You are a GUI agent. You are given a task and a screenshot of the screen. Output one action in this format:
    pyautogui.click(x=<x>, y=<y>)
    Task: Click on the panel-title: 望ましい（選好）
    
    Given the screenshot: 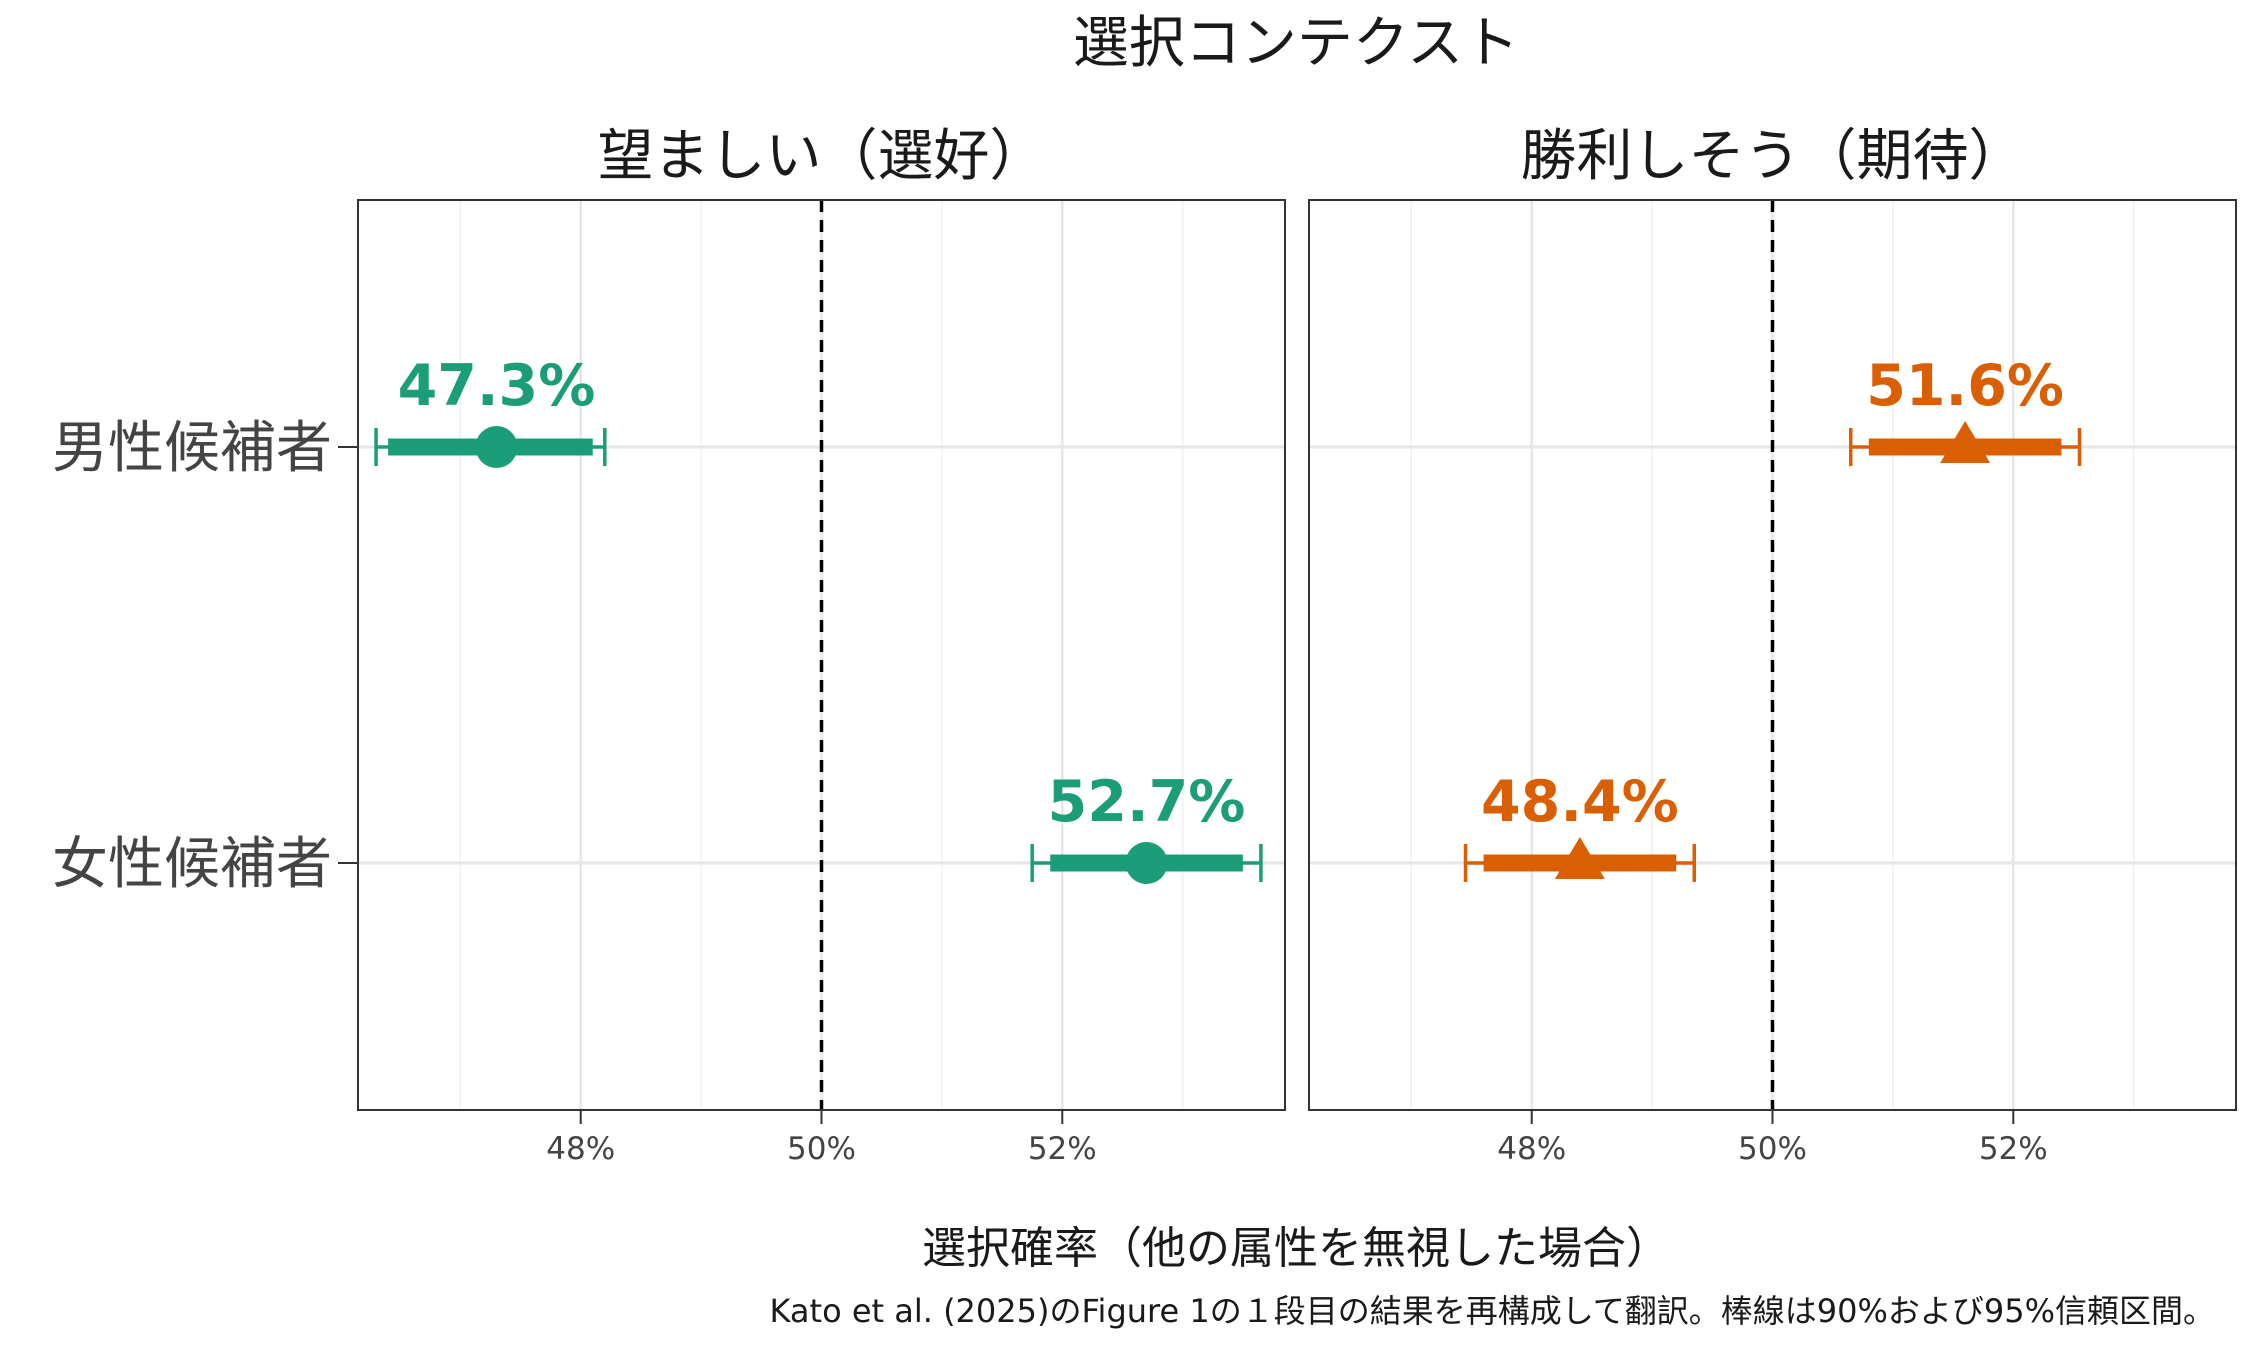 What is the action you would take?
    pyautogui.click(x=822, y=156)
    